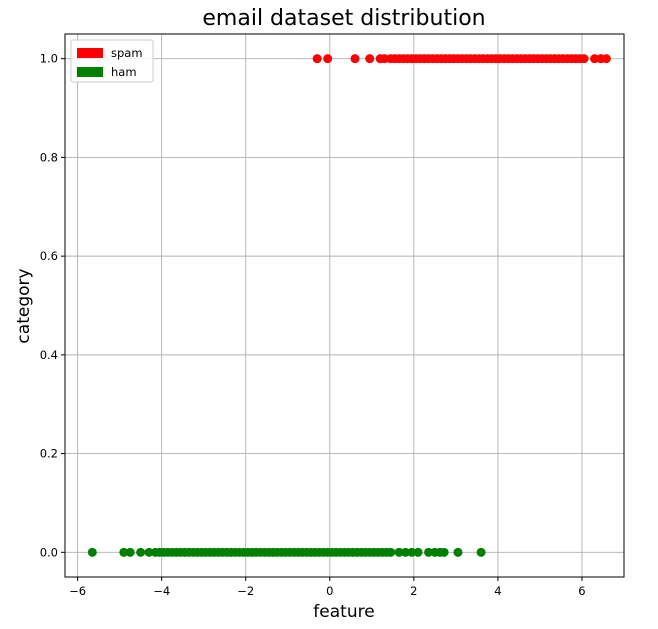  Describe the element at coordinates (343, 18) in the screenshot. I see `chart-title: email dataset distribution` at that location.